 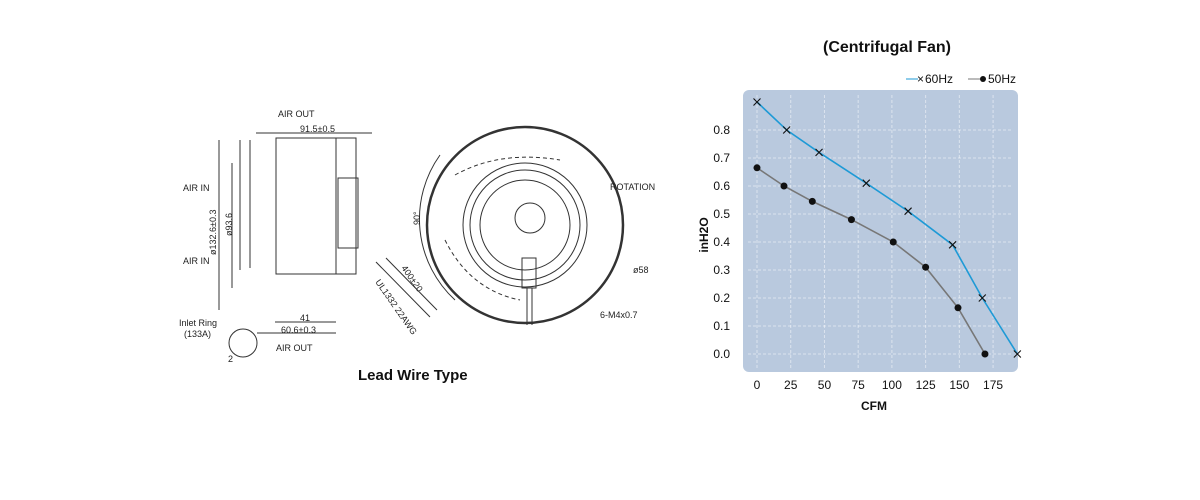 I want to click on detail-2-dimension: 2, so click(x=230, y=359).